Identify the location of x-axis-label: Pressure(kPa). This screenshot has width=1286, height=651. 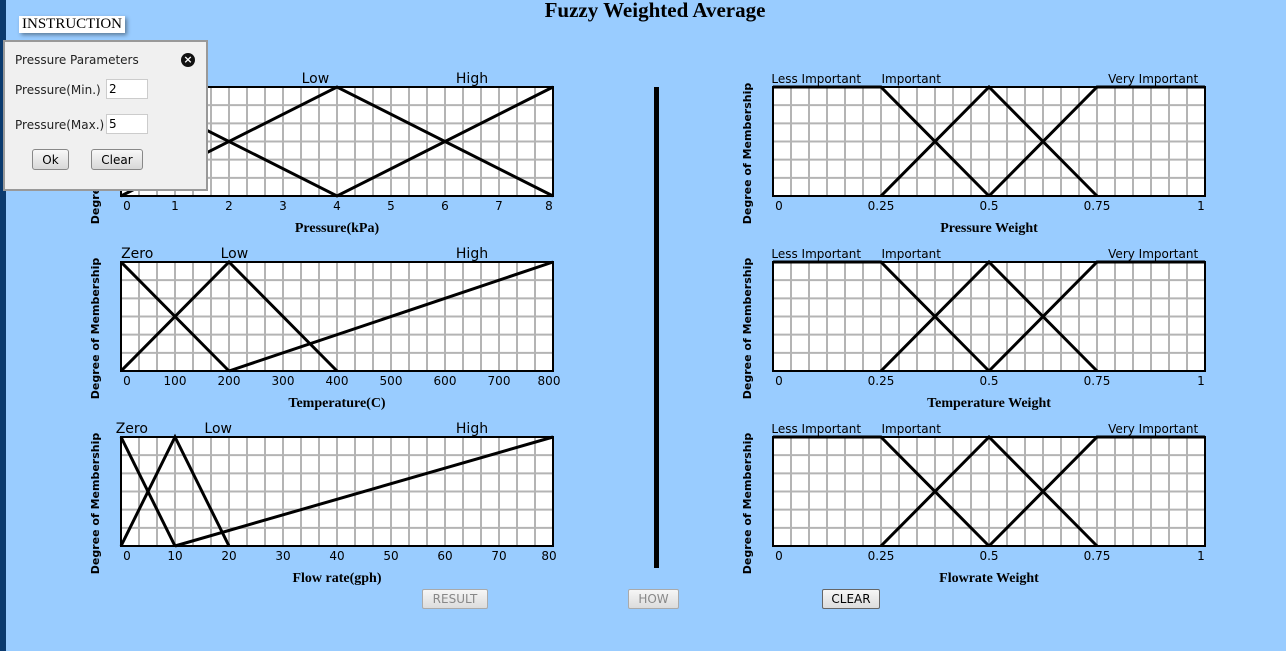
(337, 228).